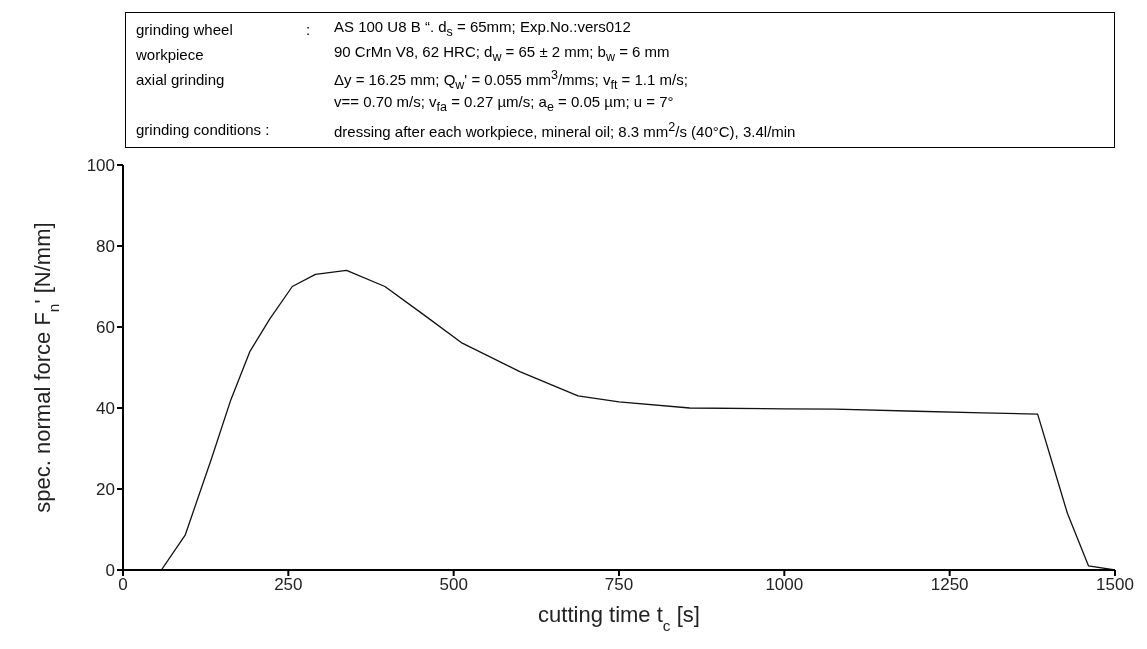  Describe the element at coordinates (784, 585) in the screenshot. I see `x-tick-label: 1000` at that location.